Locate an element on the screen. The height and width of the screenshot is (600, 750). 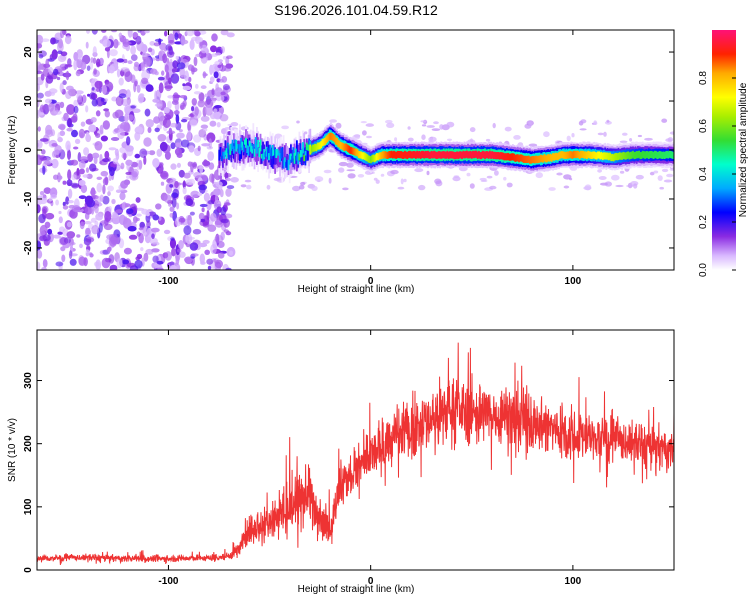
x-tick-label: -100 is located at coordinates (168, 581).